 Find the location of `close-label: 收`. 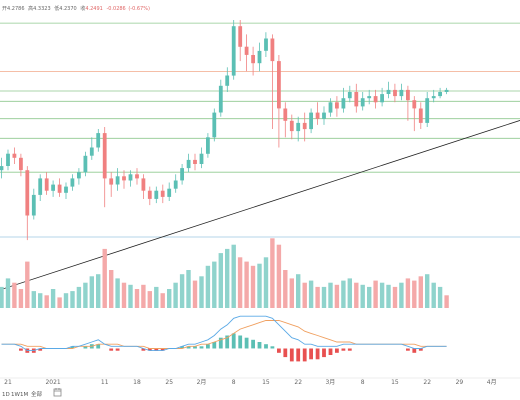

close-label: 收 is located at coordinates (82, 8).